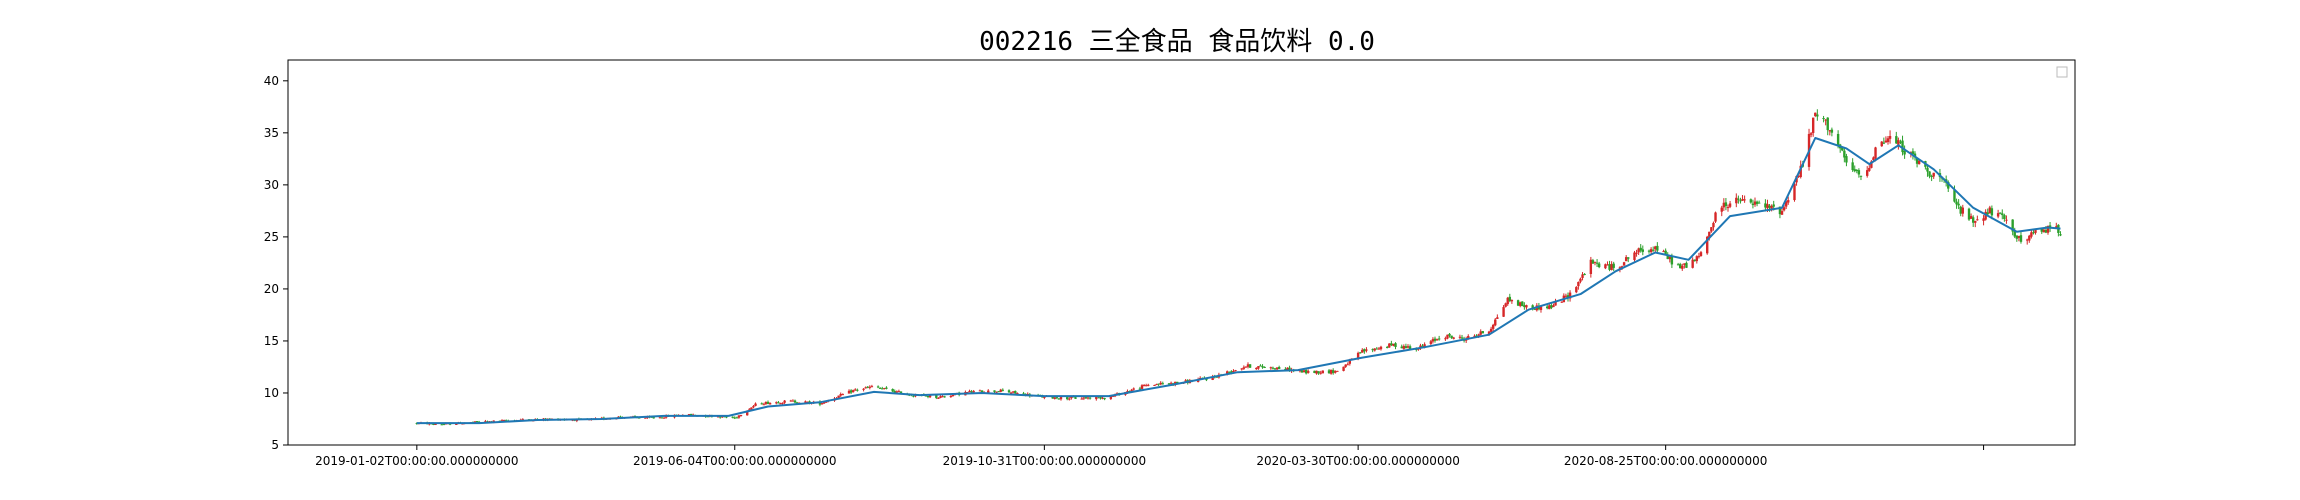 The height and width of the screenshot is (500, 2300). I want to click on y-axis: 5 10 15 20 25 30 35 40, so click(276, 263).